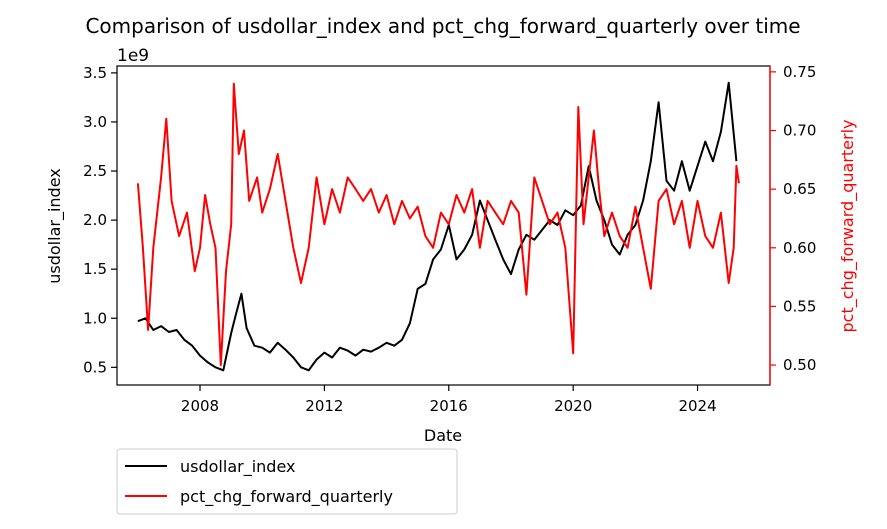 The image size is (887, 529). What do you see at coordinates (237, 467) in the screenshot?
I see `legend-label-usdollar-index: usdollar_index` at bounding box center [237, 467].